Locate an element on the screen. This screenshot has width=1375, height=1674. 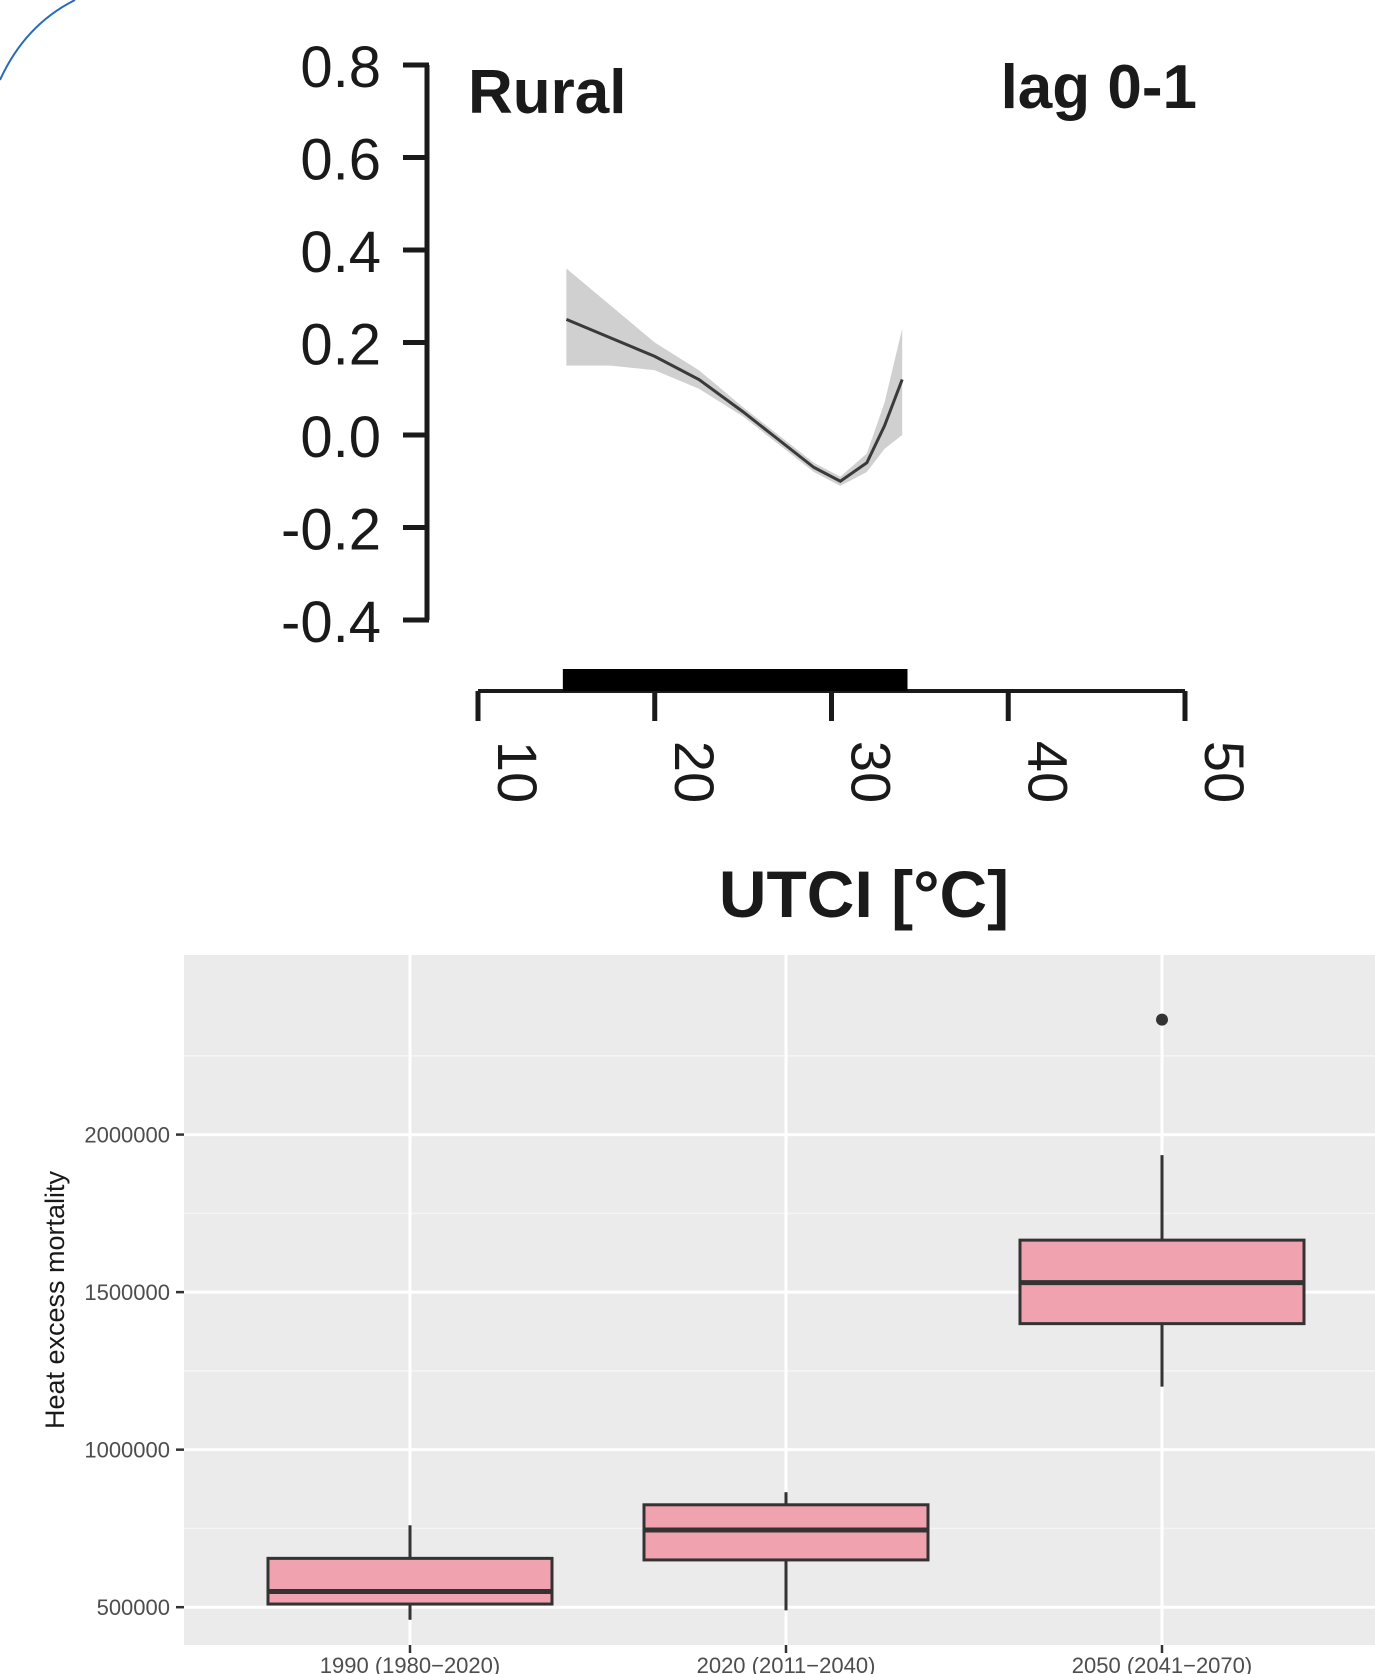
y-tick-label: 0.2 is located at coordinates (340, 345).